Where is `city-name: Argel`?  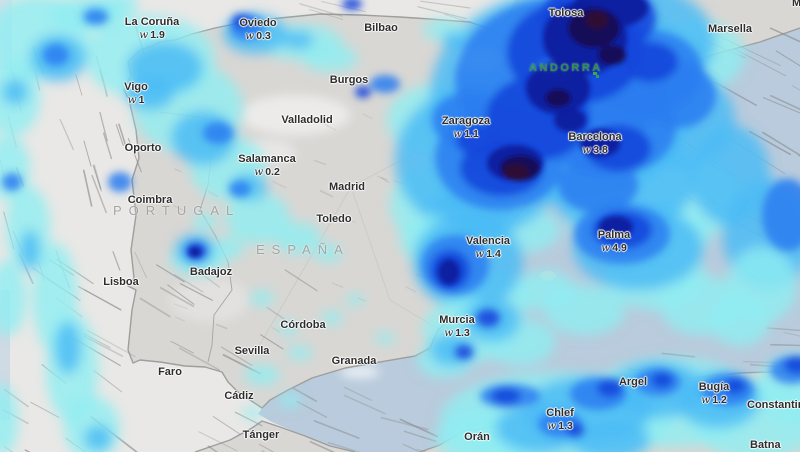
city-name: Argel is located at coordinates (633, 382).